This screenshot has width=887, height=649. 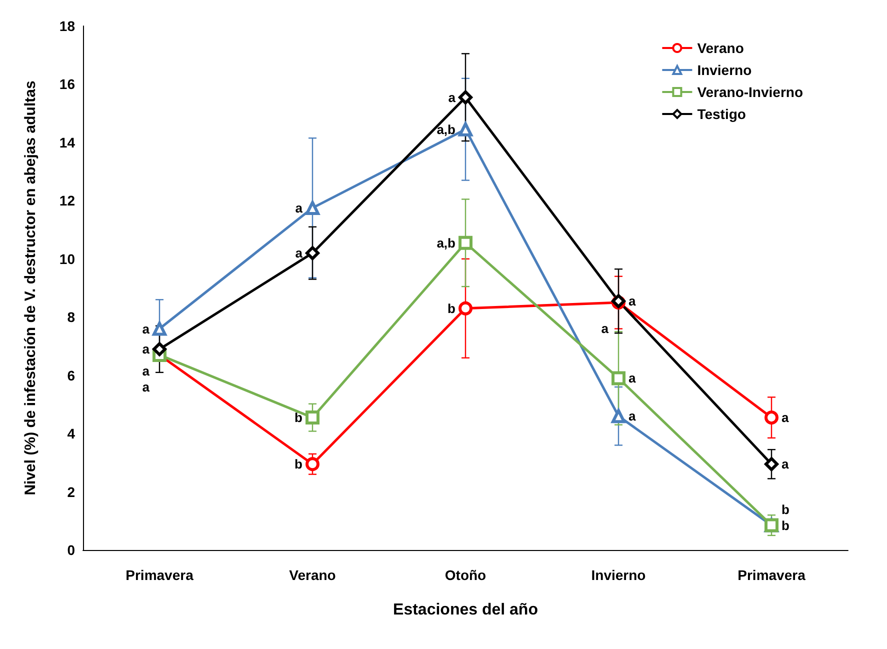 What do you see at coordinates (724, 70) in the screenshot?
I see `legend-label: Invierno` at bounding box center [724, 70].